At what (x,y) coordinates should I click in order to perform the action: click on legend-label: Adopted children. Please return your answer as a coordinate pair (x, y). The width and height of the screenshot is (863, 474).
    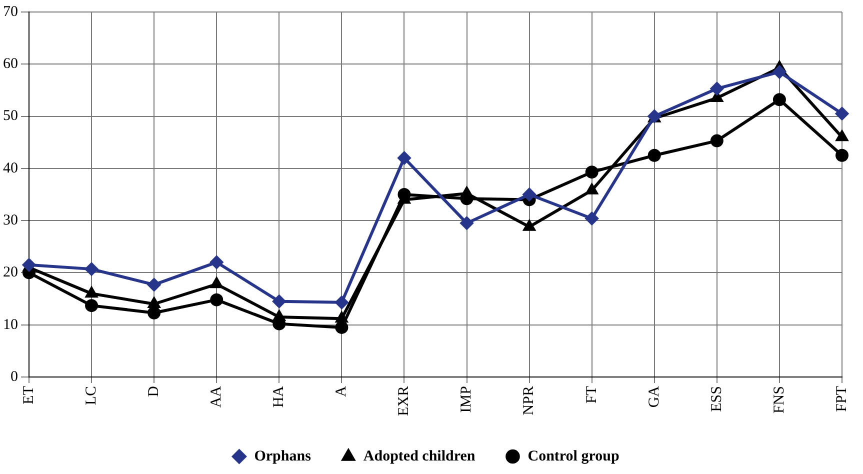
    Looking at the image, I should click on (419, 456).